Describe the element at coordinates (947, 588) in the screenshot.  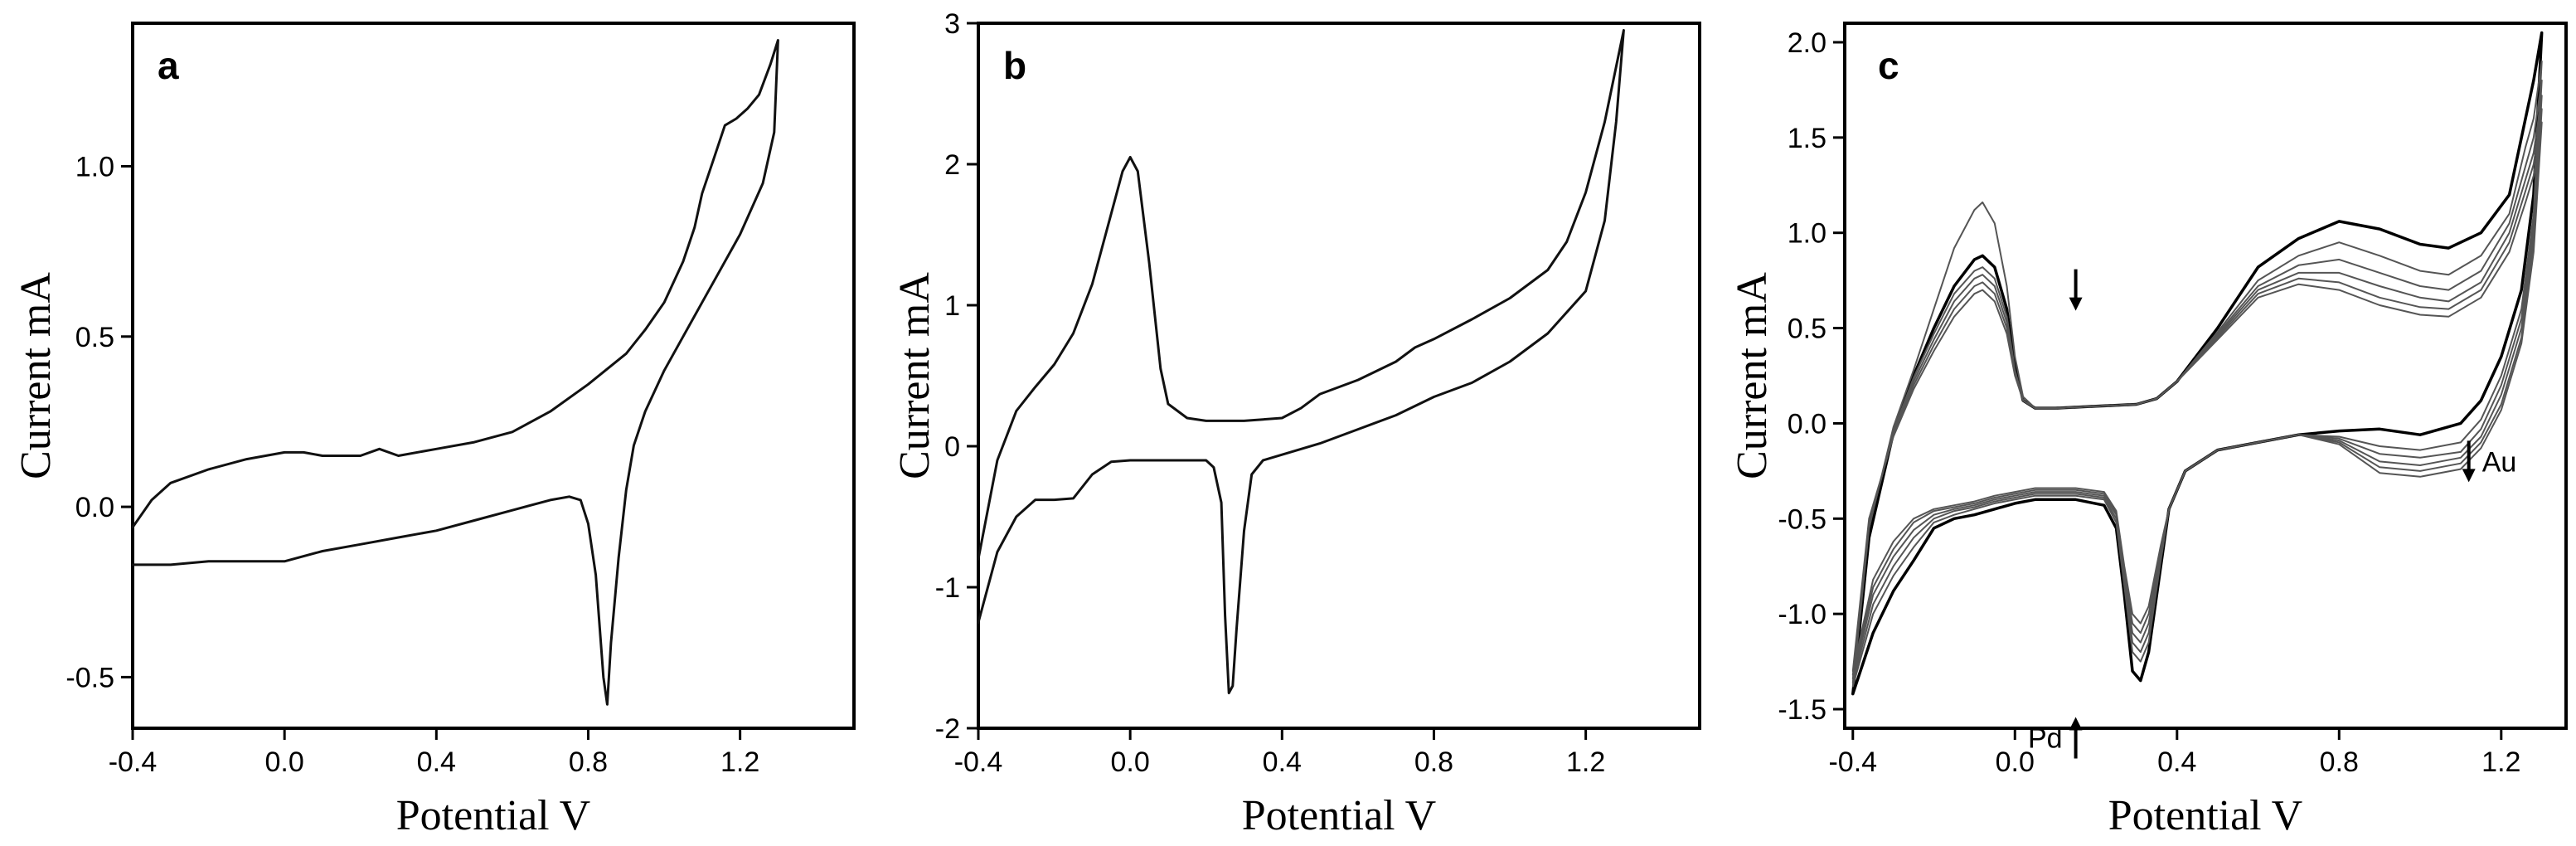
I see `y-tick-label: -1` at that location.